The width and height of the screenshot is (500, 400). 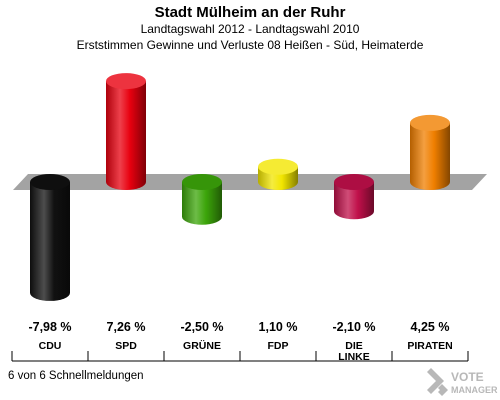 I want to click on bar-piraten, so click(x=430, y=152).